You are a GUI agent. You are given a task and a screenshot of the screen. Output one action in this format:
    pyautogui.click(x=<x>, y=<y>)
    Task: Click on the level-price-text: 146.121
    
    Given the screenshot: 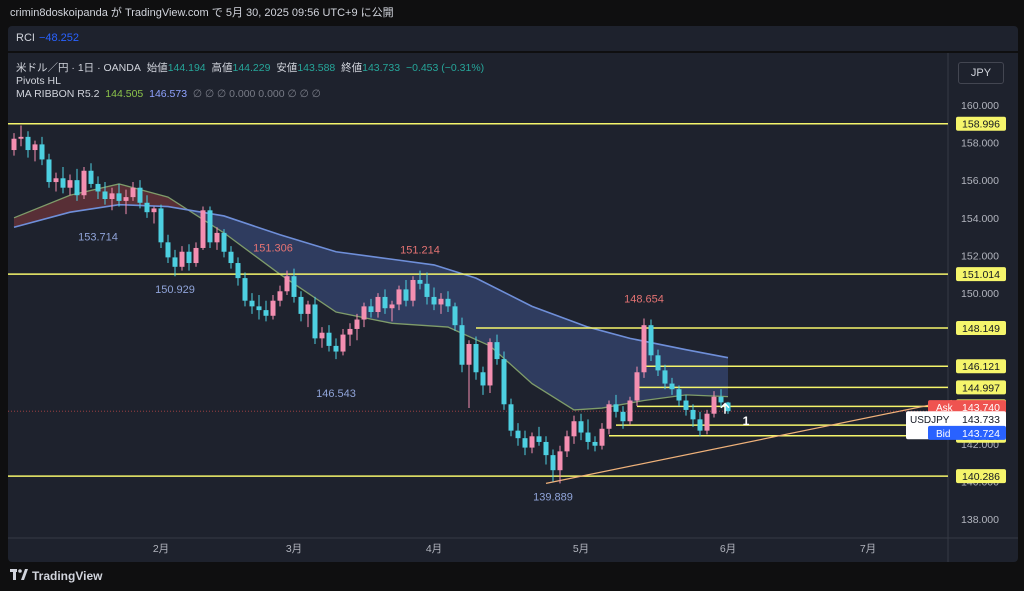 What is the action you would take?
    pyautogui.click(x=981, y=367)
    